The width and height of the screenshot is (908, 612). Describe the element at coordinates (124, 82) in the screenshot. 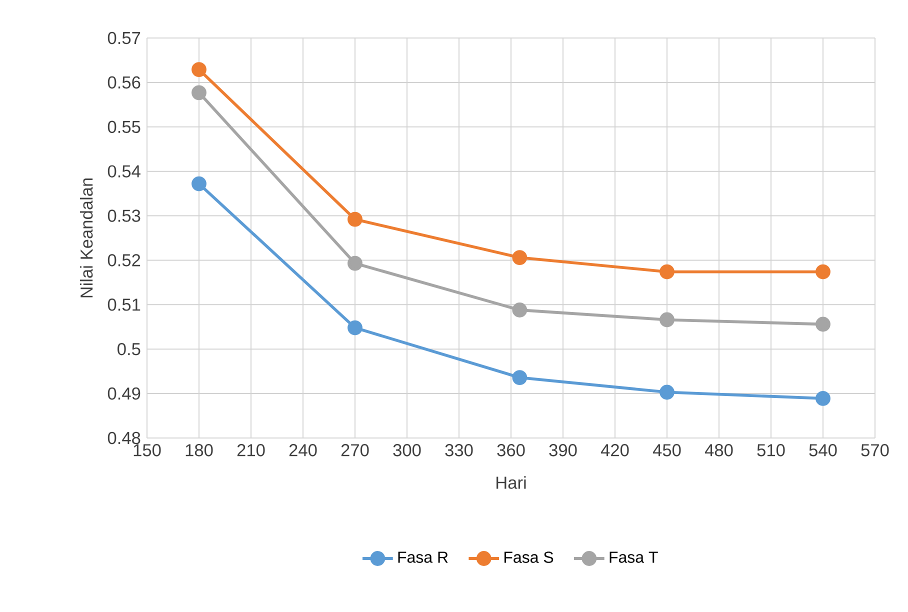

I see `y-tick-label: 0.56` at that location.